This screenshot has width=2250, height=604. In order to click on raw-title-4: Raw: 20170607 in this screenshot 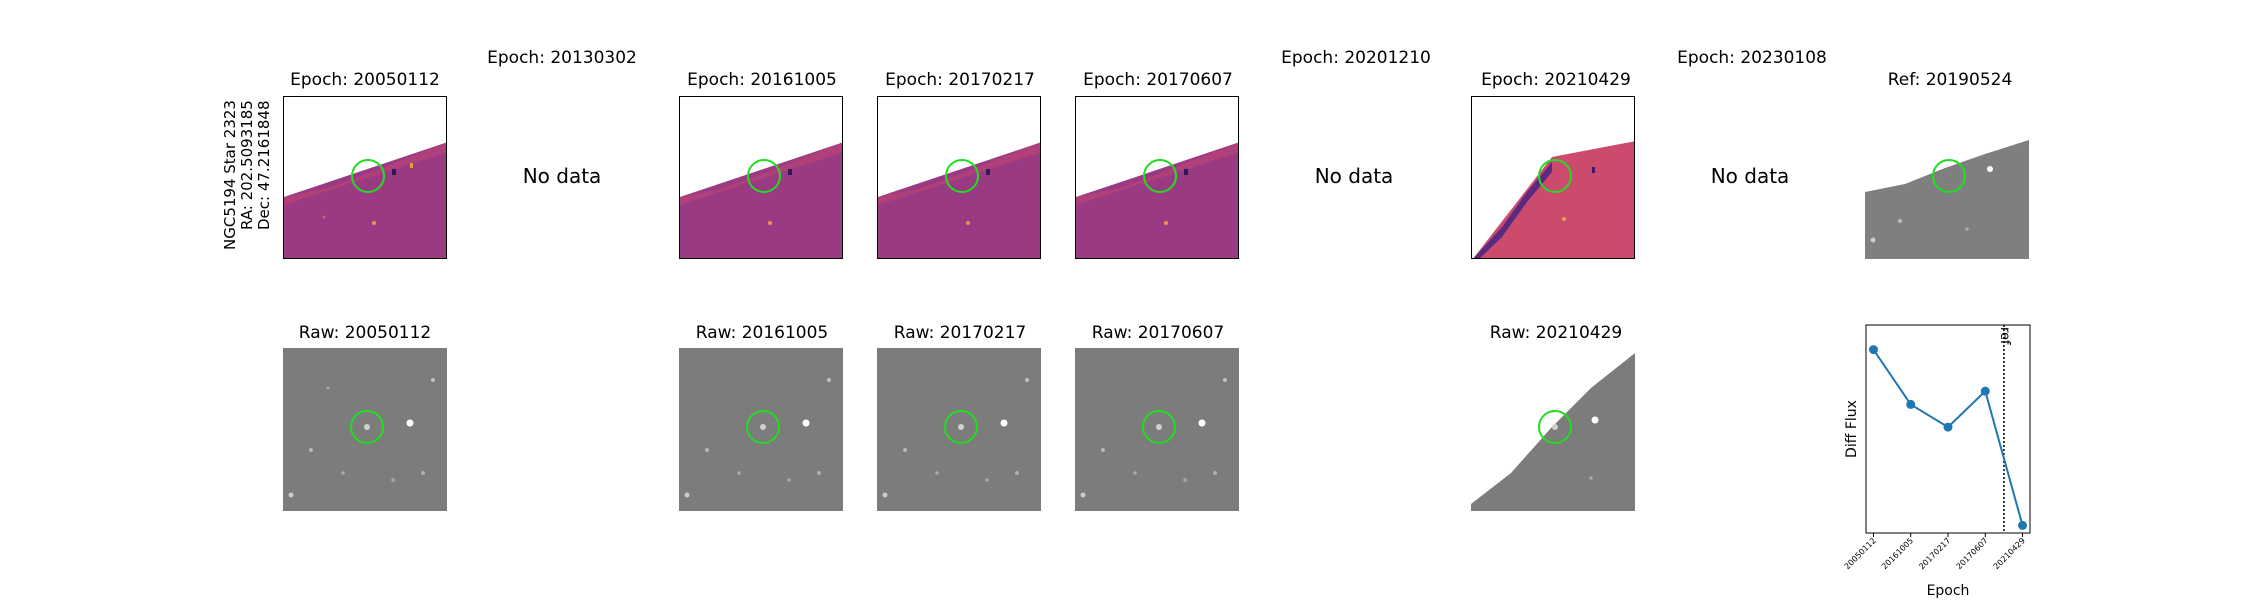, I will do `click(1158, 333)`.